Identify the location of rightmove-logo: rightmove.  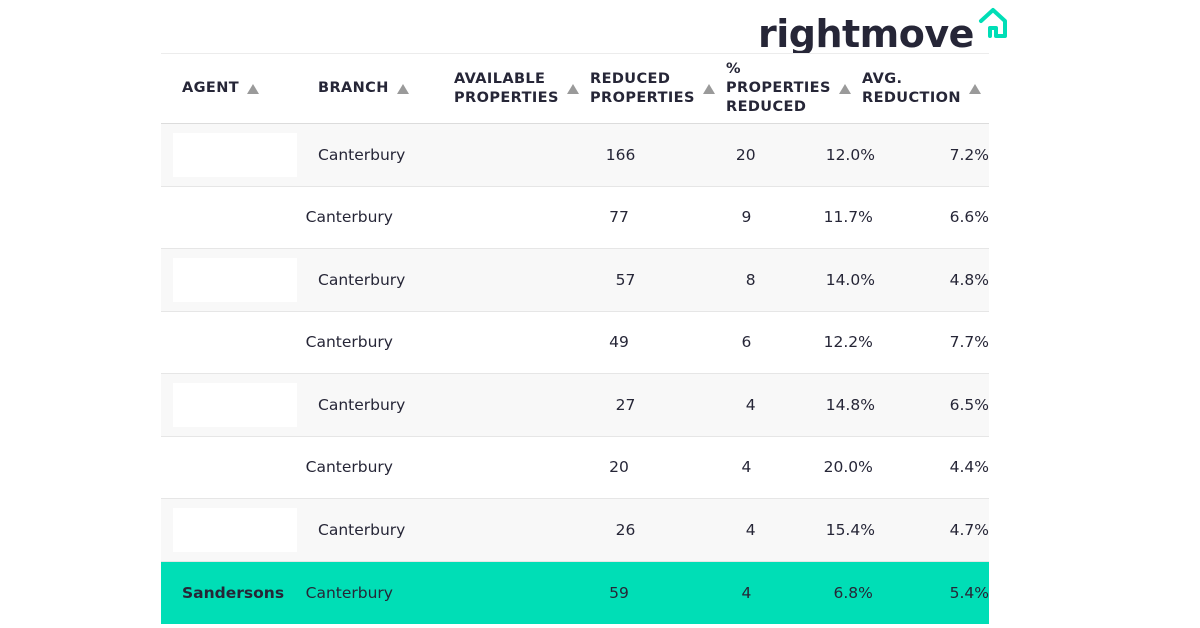
(884, 32).